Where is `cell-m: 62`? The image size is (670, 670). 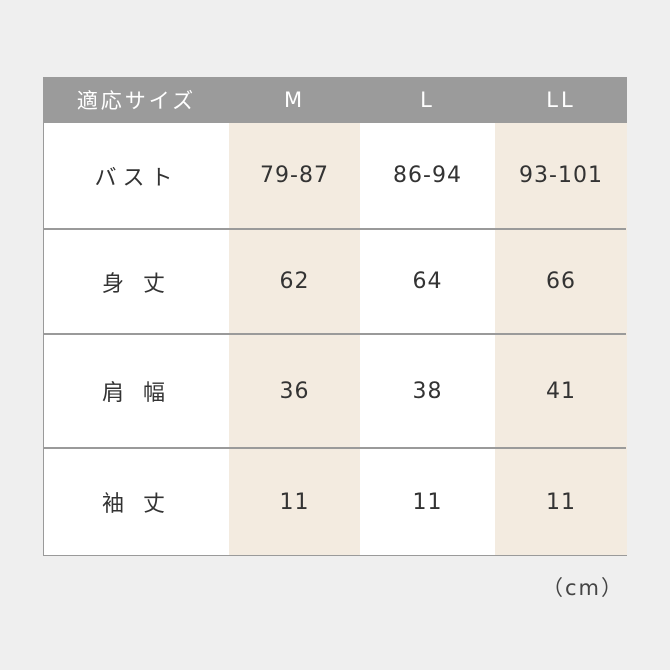 cell-m: 62 is located at coordinates (294, 281).